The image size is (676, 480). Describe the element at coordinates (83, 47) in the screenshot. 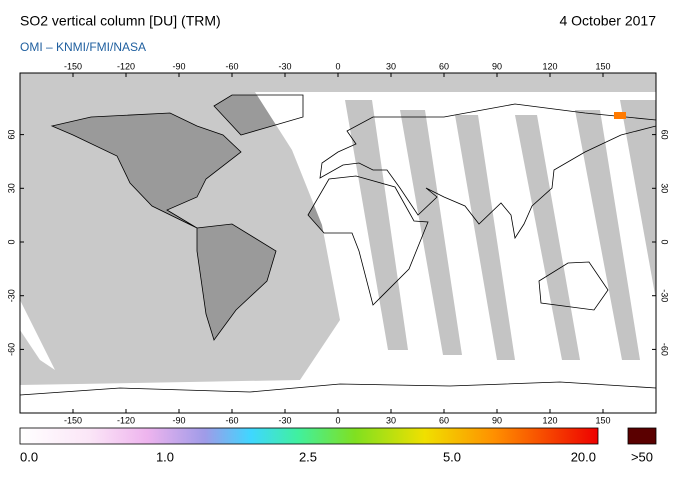

I see `source: OMI – KNMI/FMI/NASA` at that location.